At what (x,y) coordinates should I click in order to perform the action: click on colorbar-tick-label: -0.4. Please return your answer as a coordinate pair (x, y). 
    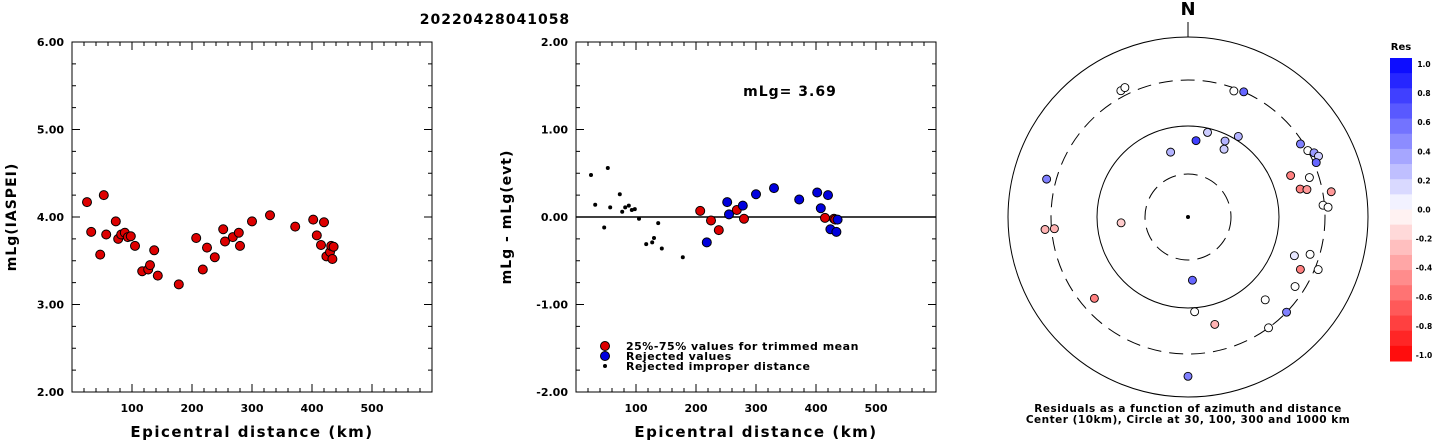
    Looking at the image, I should click on (1424, 268).